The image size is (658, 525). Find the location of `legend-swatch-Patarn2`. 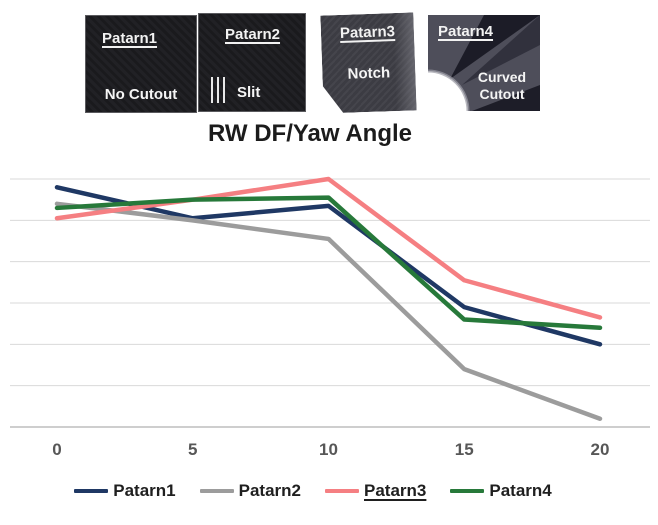

legend-swatch-Patarn2 is located at coordinates (216, 491).